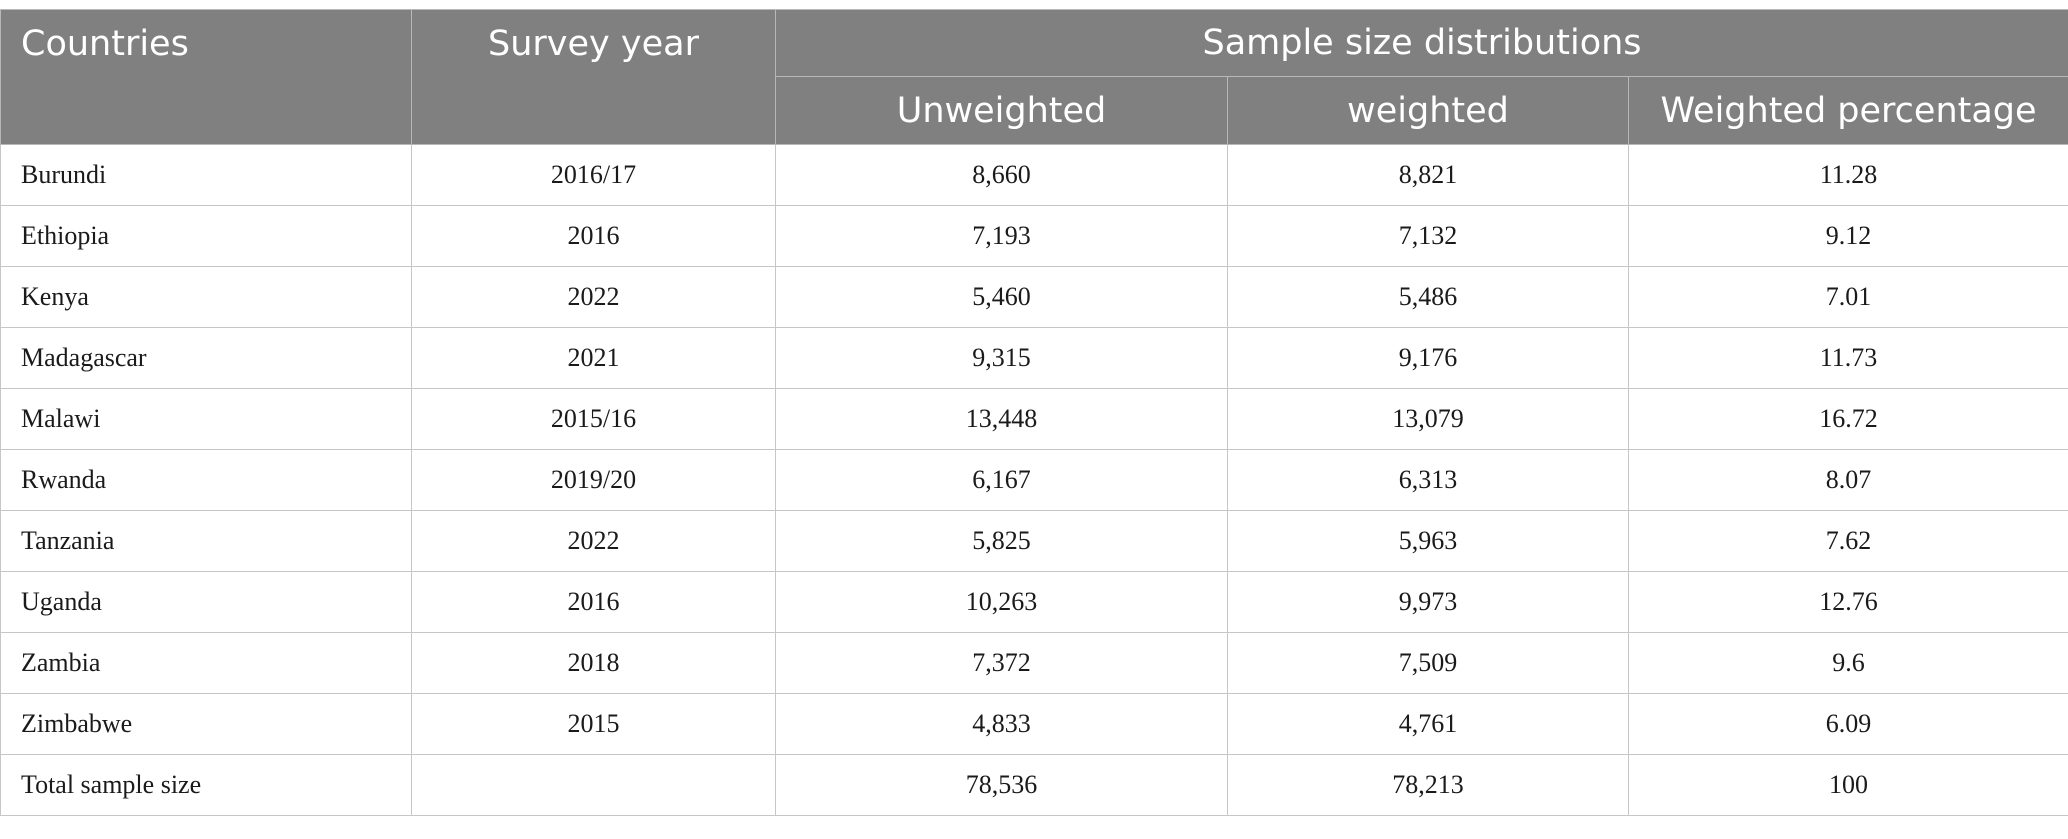 The width and height of the screenshot is (2068, 839). What do you see at coordinates (1001, 785) in the screenshot?
I see `cell-unweighted: 78,536` at bounding box center [1001, 785].